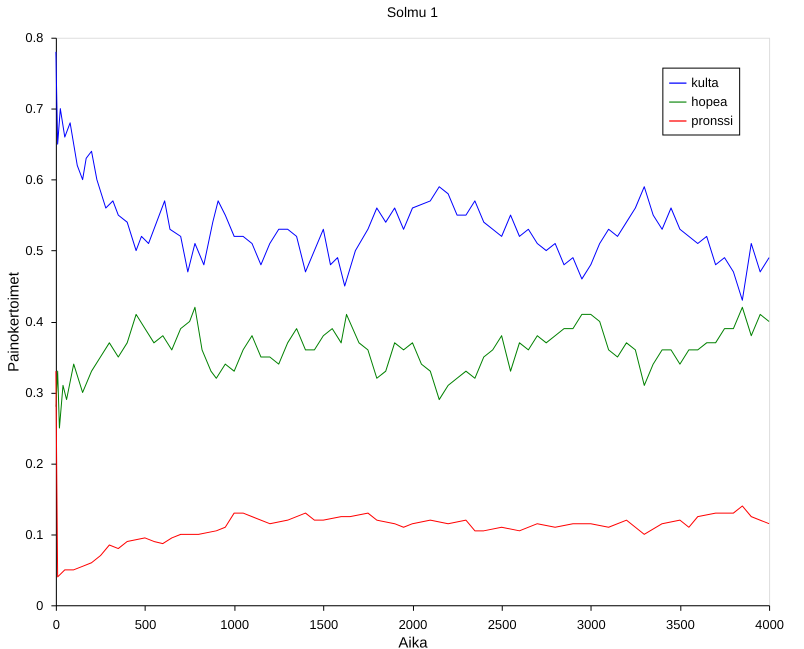  Describe the element at coordinates (34, 180) in the screenshot. I see `y-tick-label: 0.6` at that location.